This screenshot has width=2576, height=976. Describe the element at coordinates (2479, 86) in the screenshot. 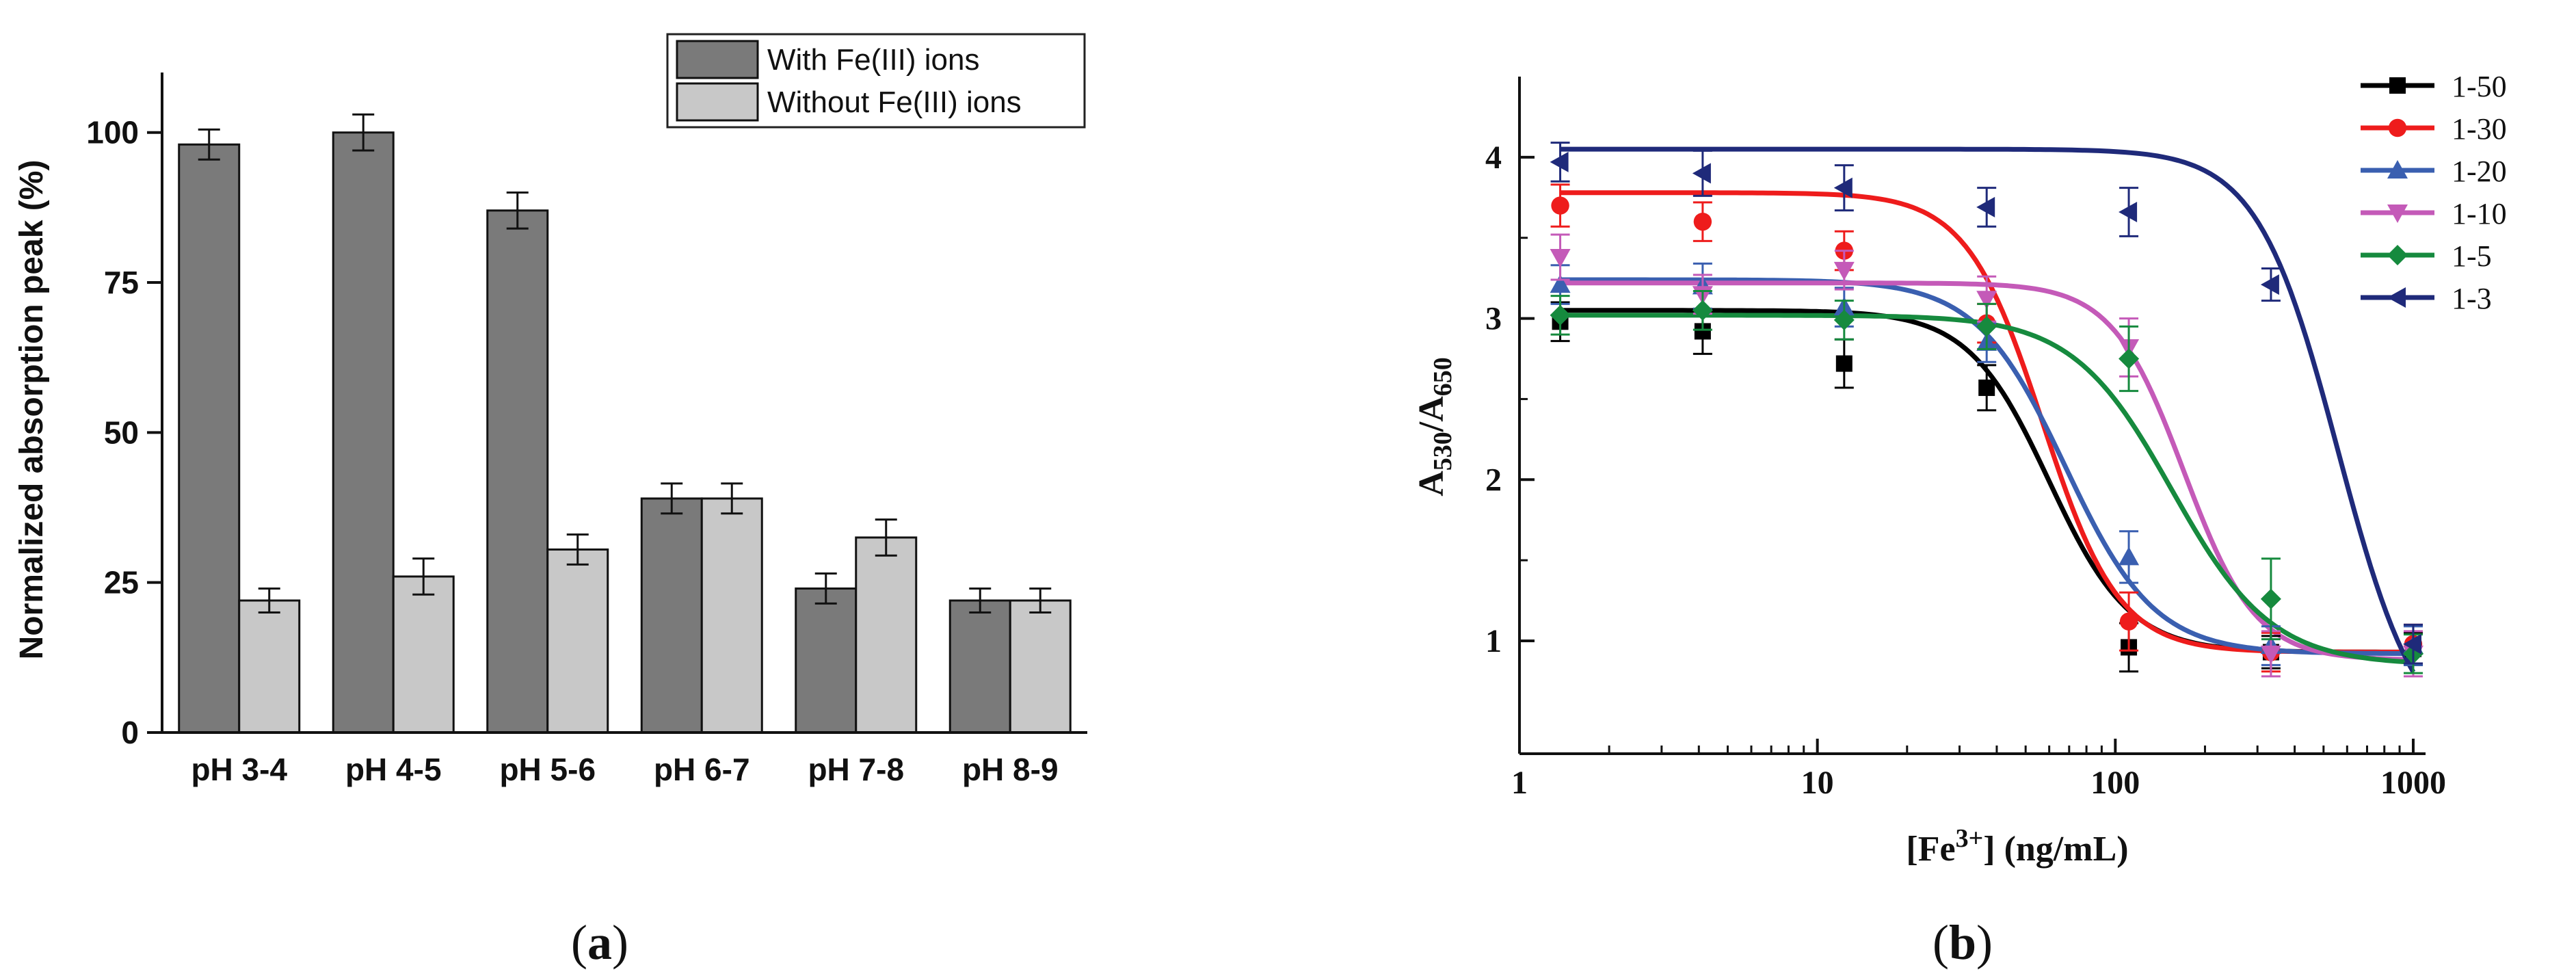

I see `line-chart-legend-label: 1-50` at that location.